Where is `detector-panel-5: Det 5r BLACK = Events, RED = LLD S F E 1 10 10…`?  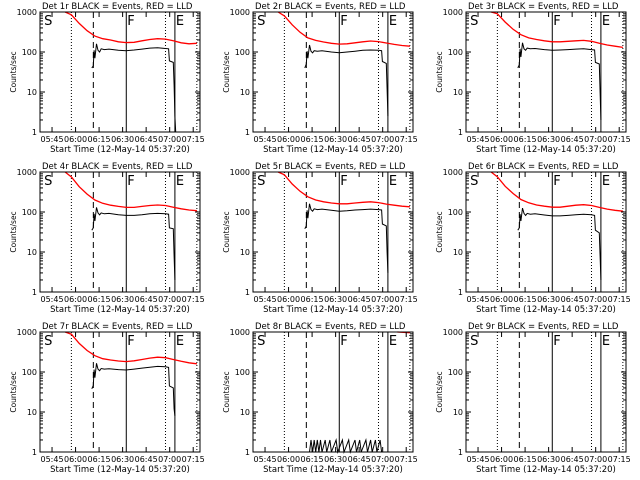
detector-panel-5: Det 5r BLACK = Events, RED = LLD S F E 1 10 10… is located at coordinates (320, 238).